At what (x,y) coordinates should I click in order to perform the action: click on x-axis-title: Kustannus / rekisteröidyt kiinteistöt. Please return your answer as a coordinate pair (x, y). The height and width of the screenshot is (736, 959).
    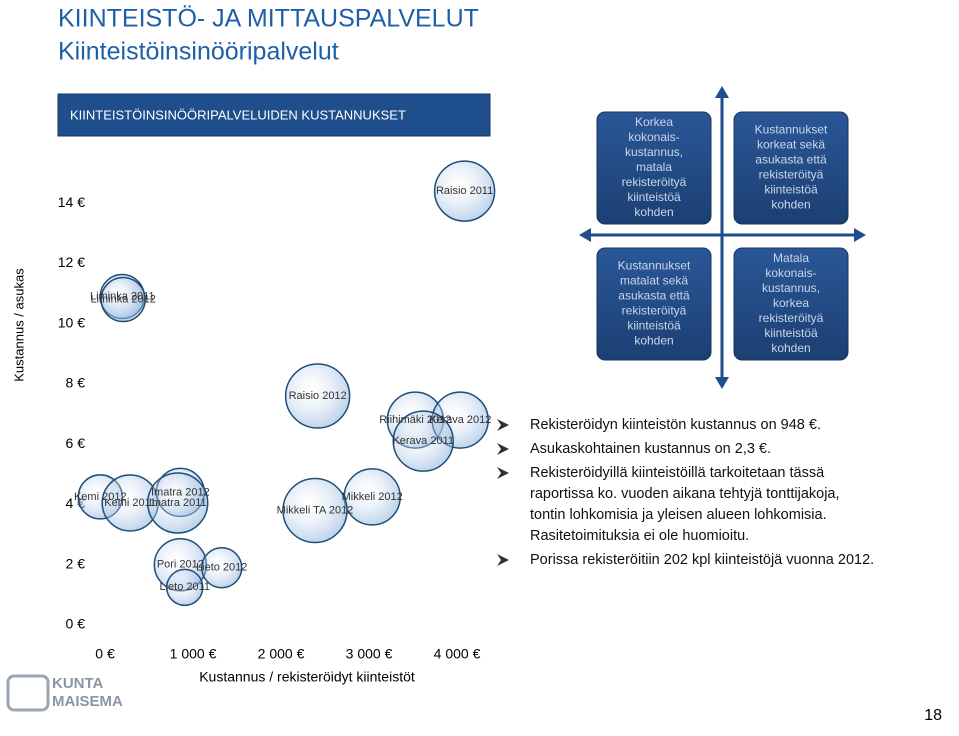
    Looking at the image, I should click on (307, 677).